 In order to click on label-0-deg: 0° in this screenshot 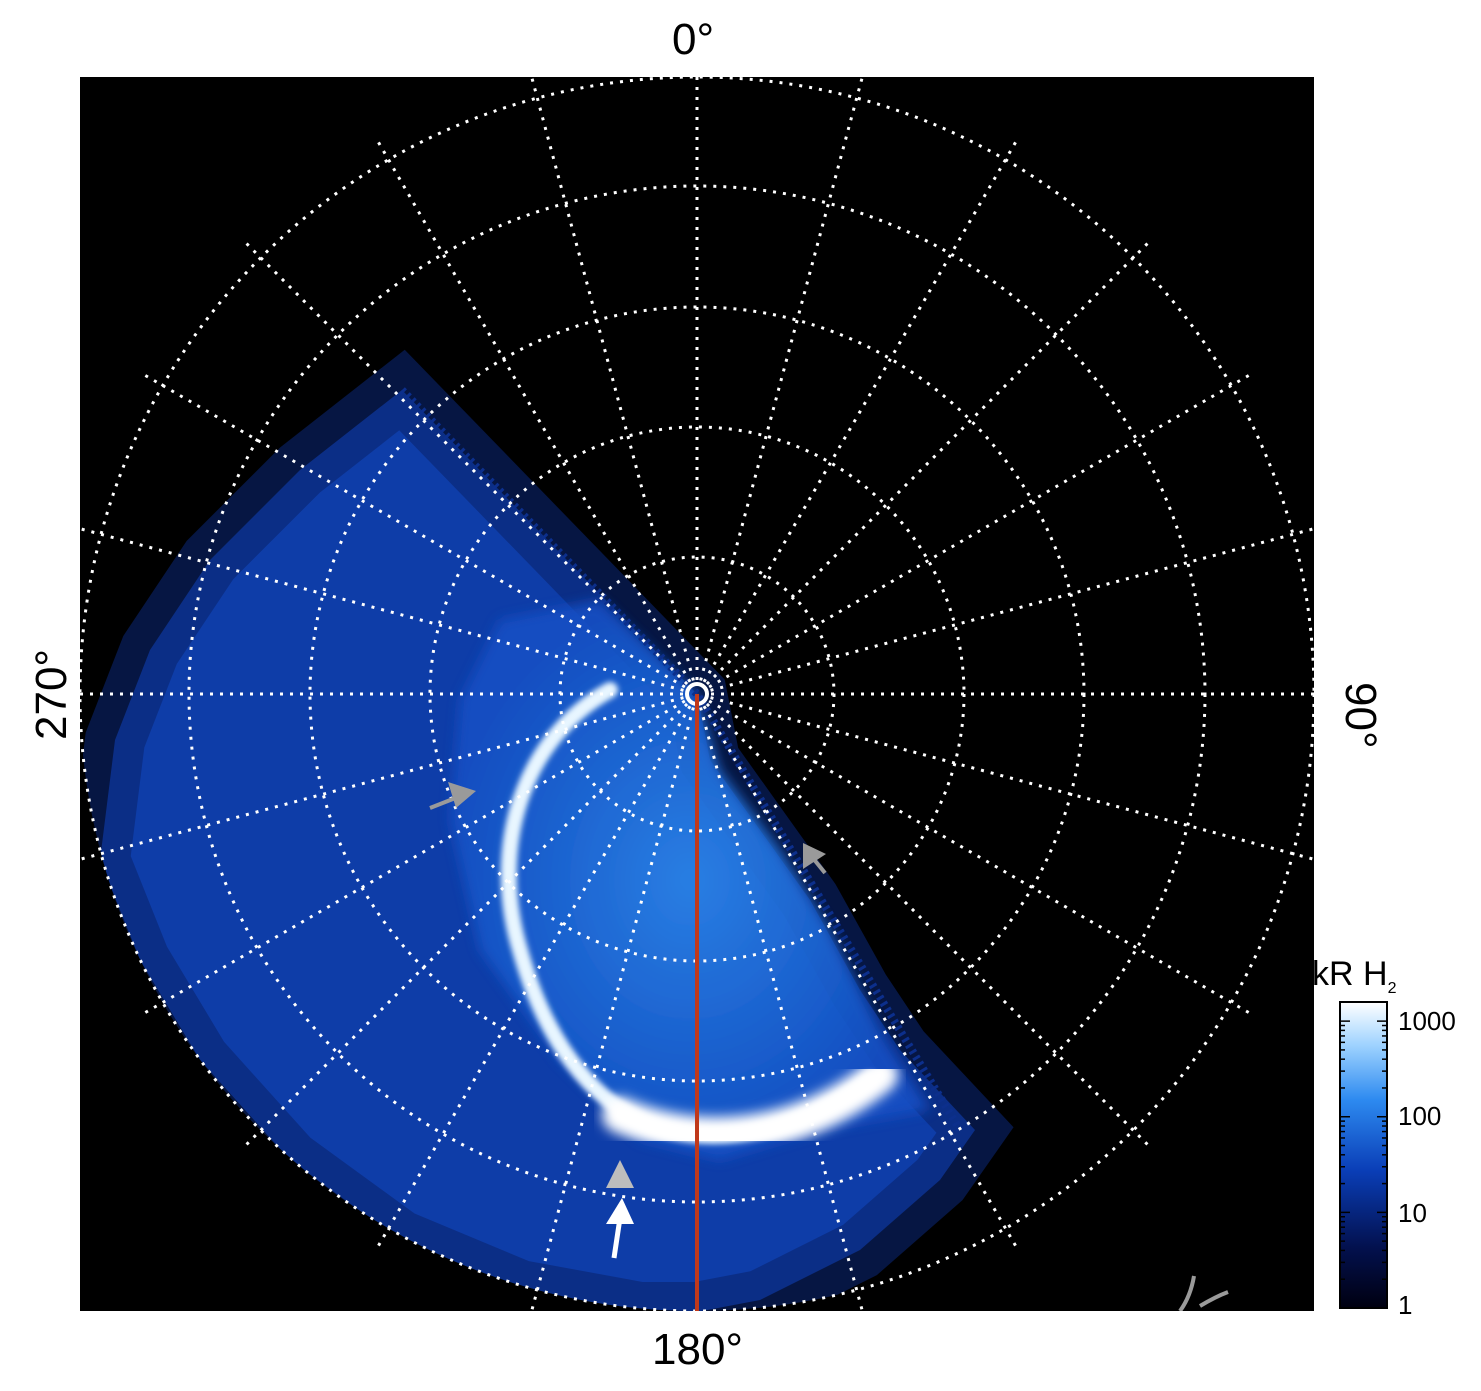, I will do `click(693, 39)`.